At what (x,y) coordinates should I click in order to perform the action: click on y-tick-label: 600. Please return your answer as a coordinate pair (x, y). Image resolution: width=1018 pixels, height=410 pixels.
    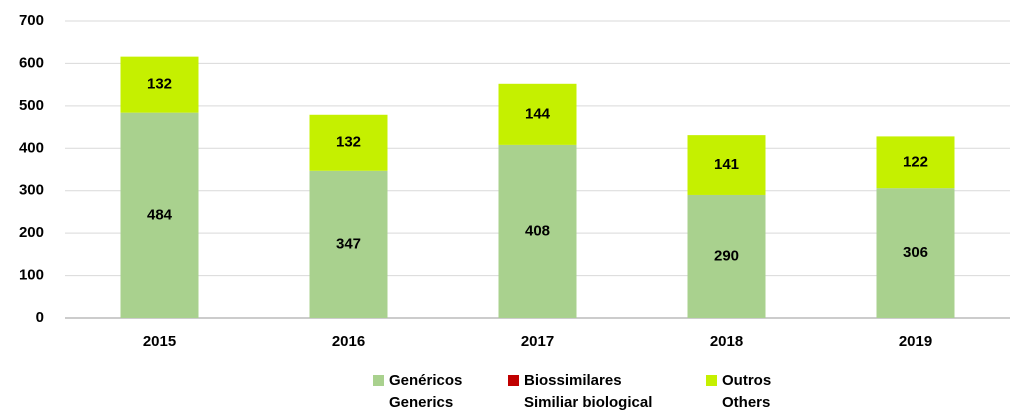
    Looking at the image, I should click on (31, 62).